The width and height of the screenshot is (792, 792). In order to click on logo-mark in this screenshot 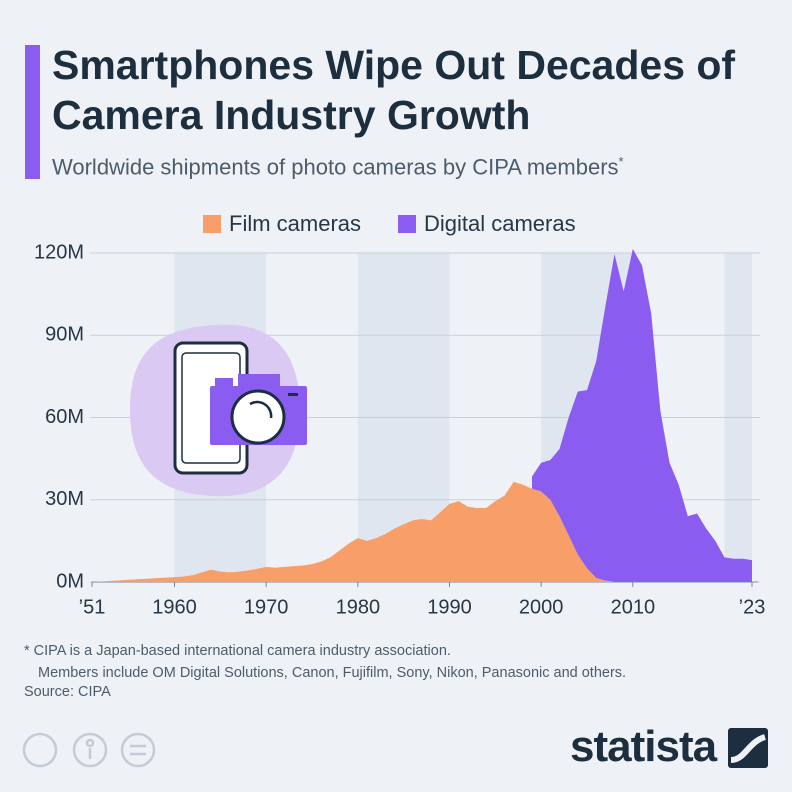, I will do `click(748, 748)`.